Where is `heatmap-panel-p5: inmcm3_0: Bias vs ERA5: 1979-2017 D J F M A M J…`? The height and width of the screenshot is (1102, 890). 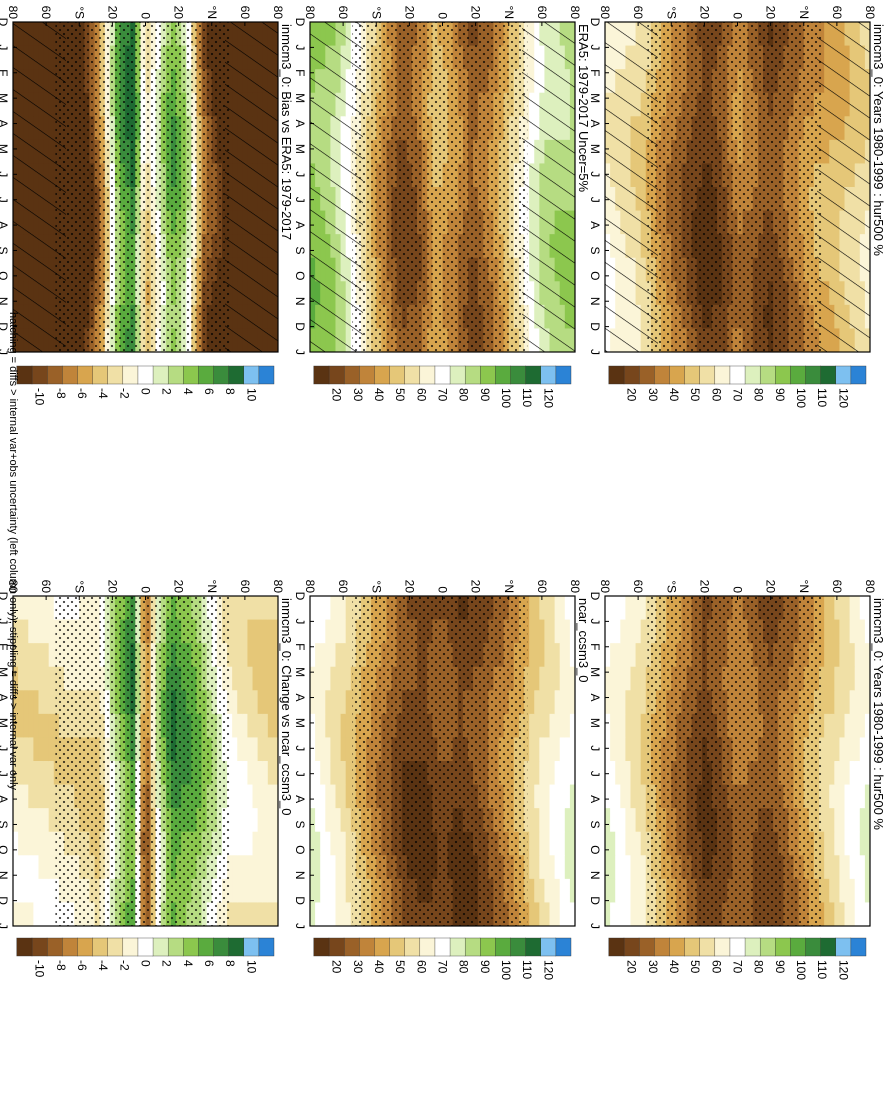 heatmap-panel-p5: inmcm3_0: Bias vs ERA5: 1979-2017 D J F M A M J… is located at coordinates (147, 180).